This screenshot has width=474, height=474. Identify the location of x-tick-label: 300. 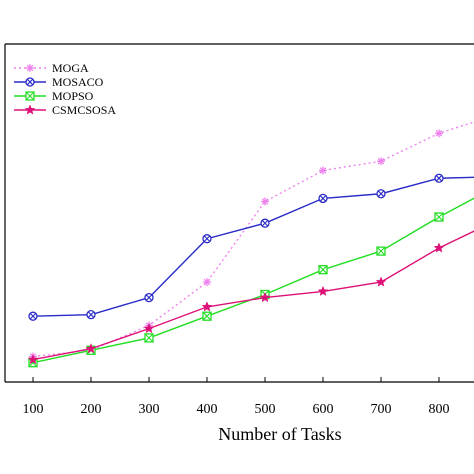
(149, 409).